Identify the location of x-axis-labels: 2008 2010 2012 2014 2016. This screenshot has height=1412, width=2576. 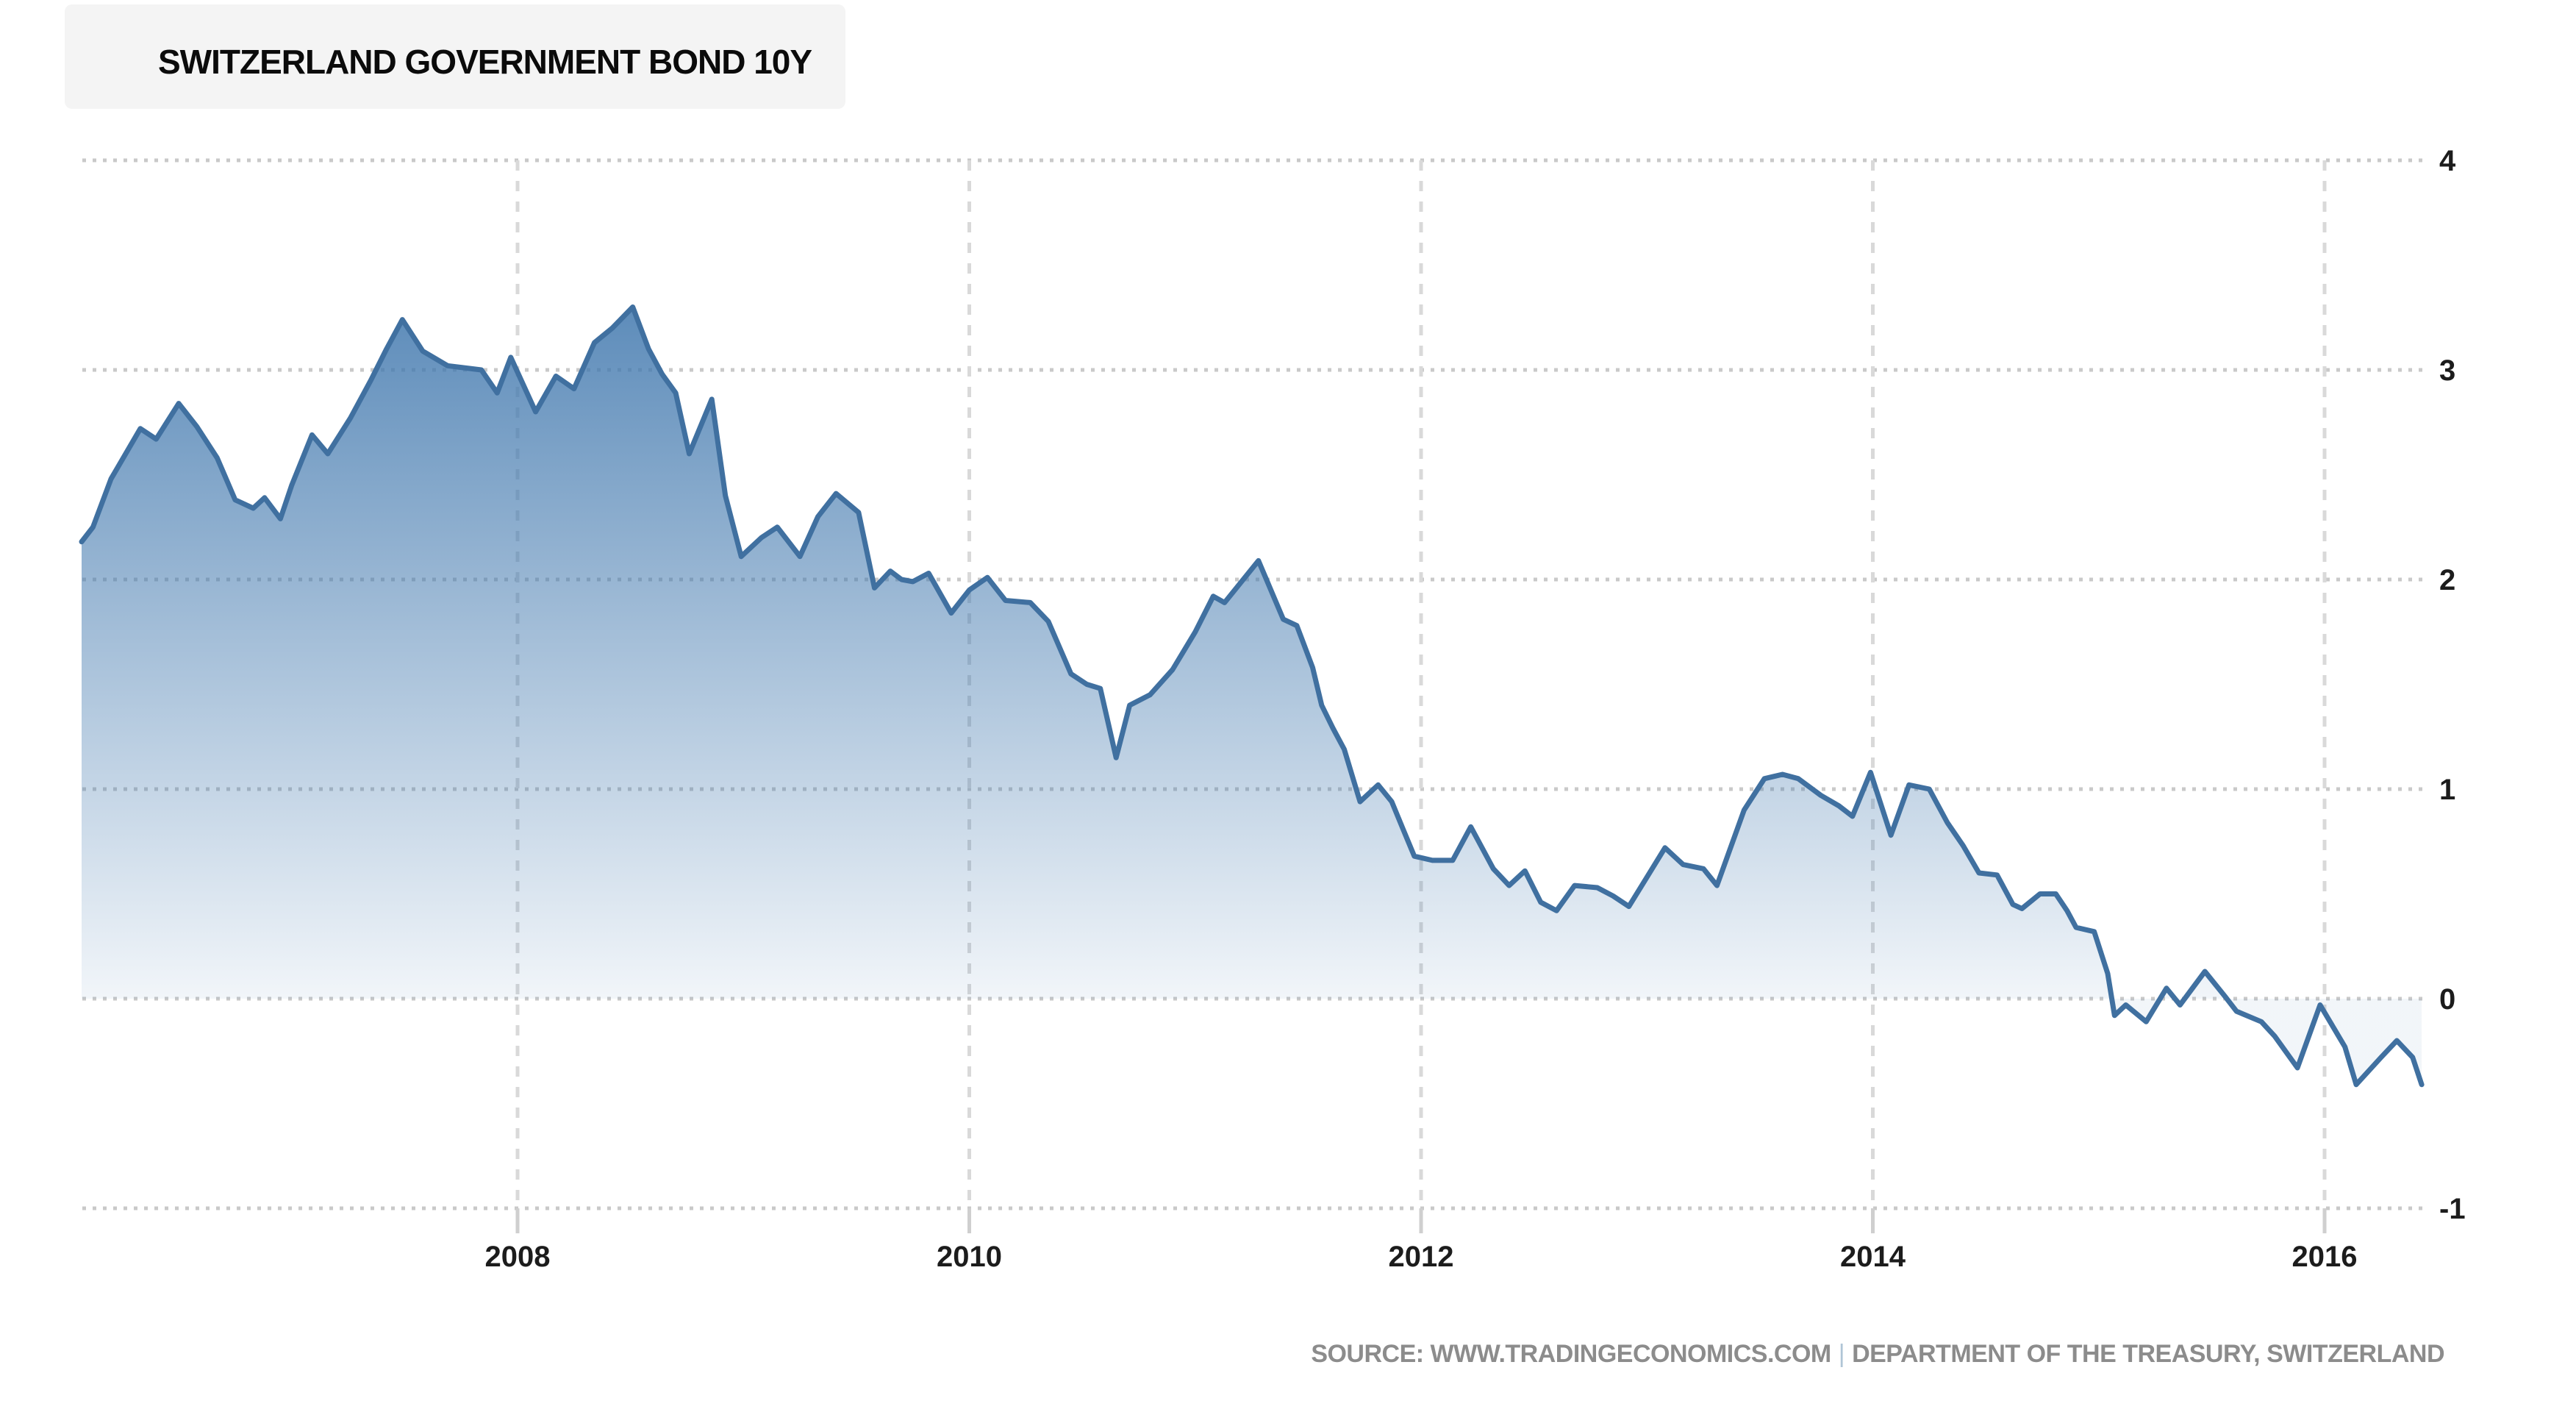
(1421, 1257).